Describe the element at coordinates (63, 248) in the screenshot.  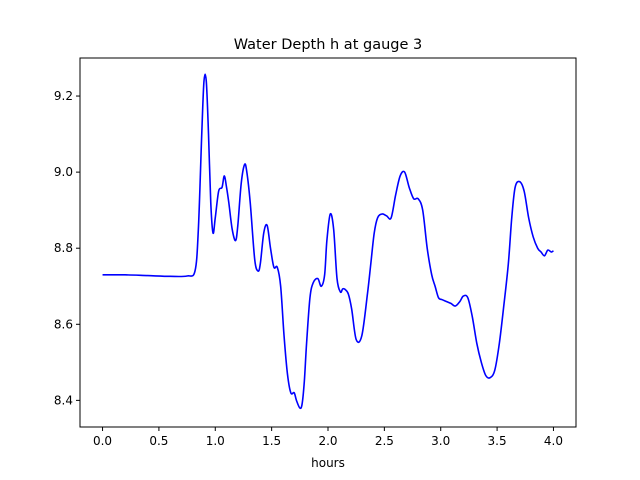
I see `y-tick-label: 8.8` at that location.